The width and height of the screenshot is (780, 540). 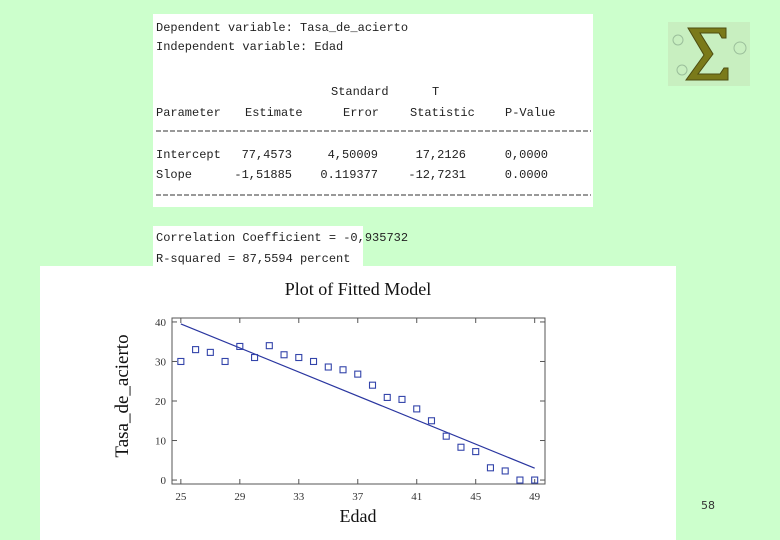 What do you see at coordinates (526, 155) in the screenshot?
I see `cell: 0,0000` at bounding box center [526, 155].